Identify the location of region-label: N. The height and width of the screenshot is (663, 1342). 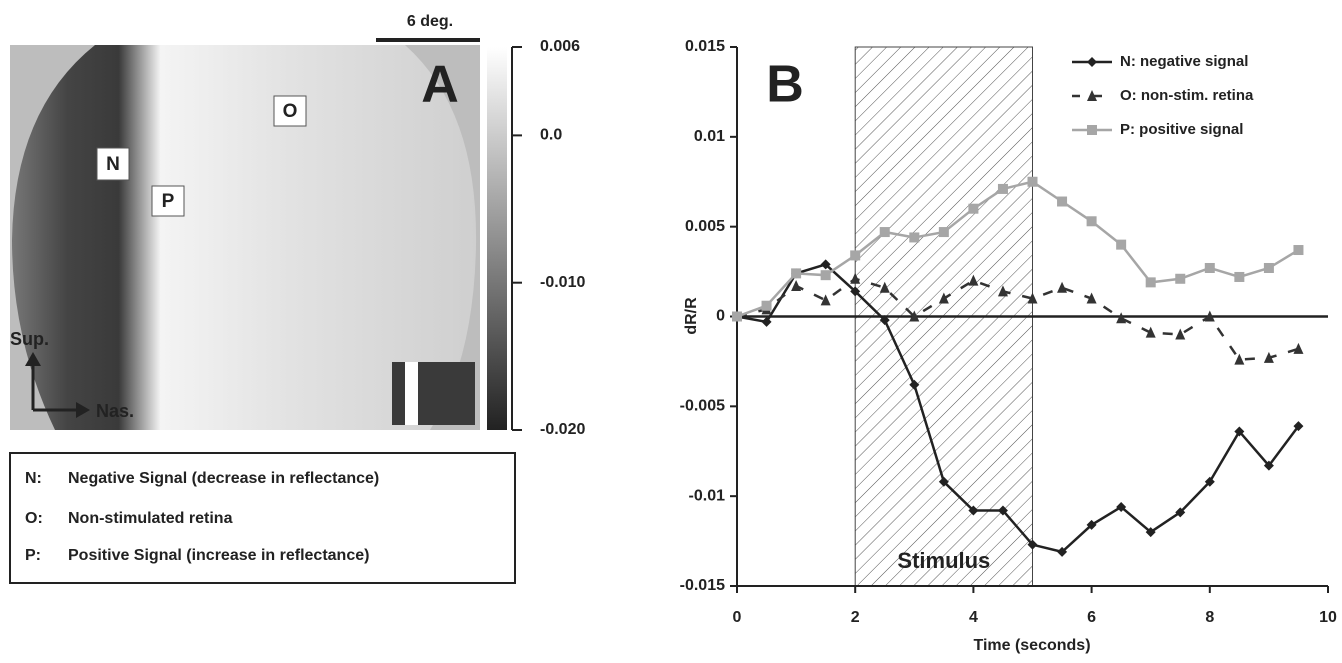
(113, 164).